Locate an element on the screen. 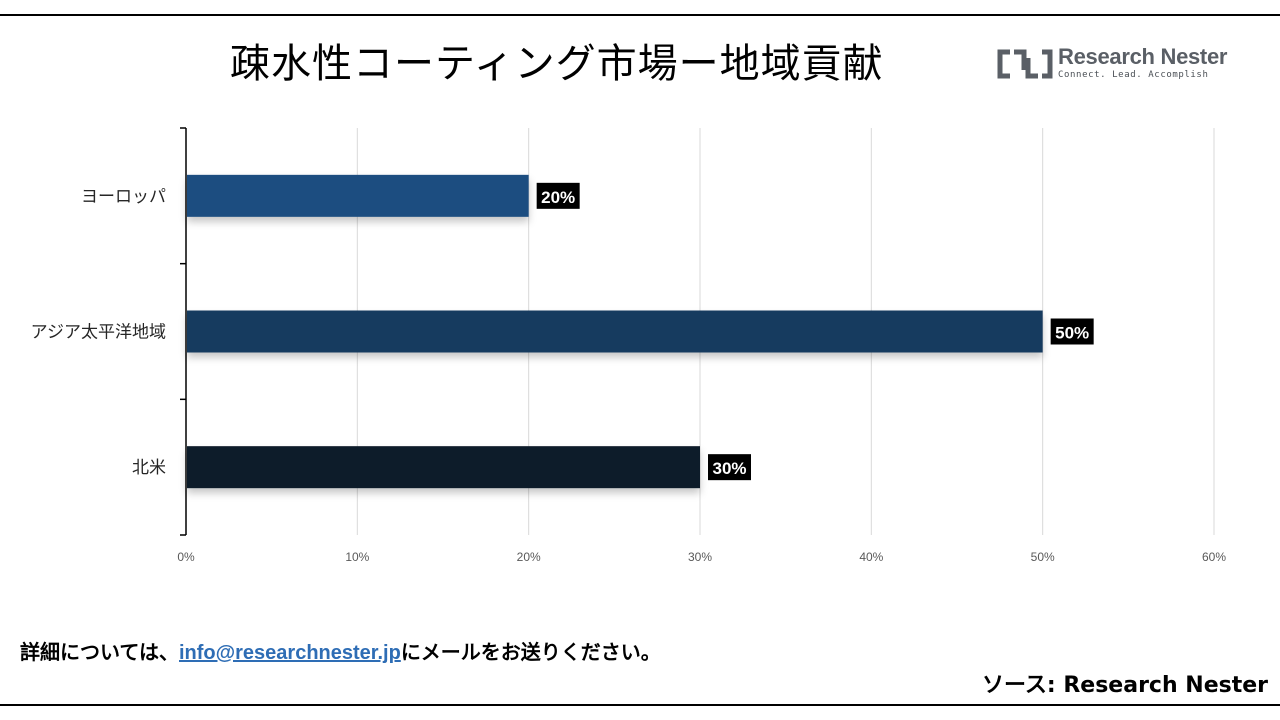  x-tick-label: 20% is located at coordinates (529, 557).